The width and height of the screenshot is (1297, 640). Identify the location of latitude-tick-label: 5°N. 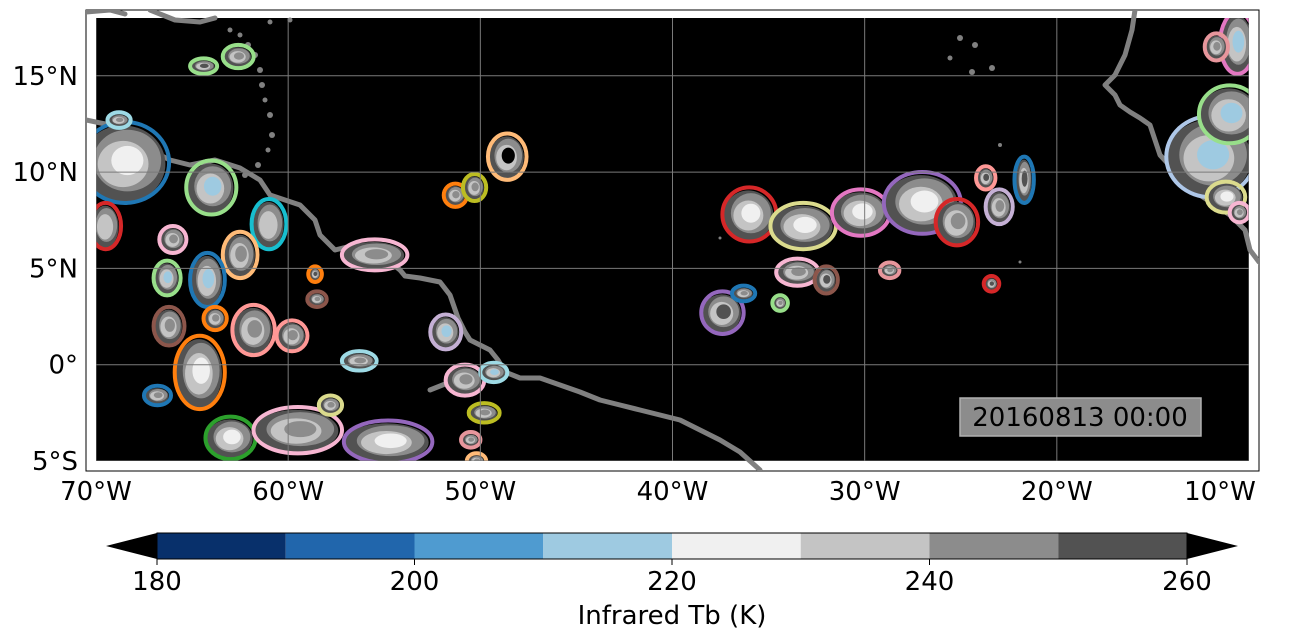
(53, 269).